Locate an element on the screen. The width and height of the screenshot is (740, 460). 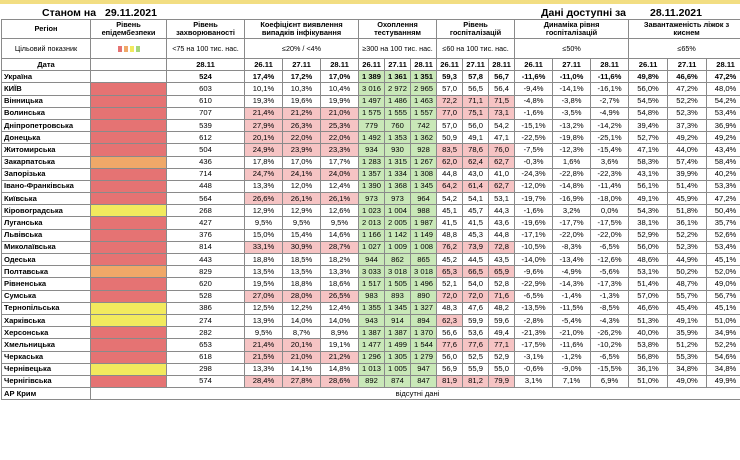
detection-value: 28,6% is located at coordinates (339, 381).